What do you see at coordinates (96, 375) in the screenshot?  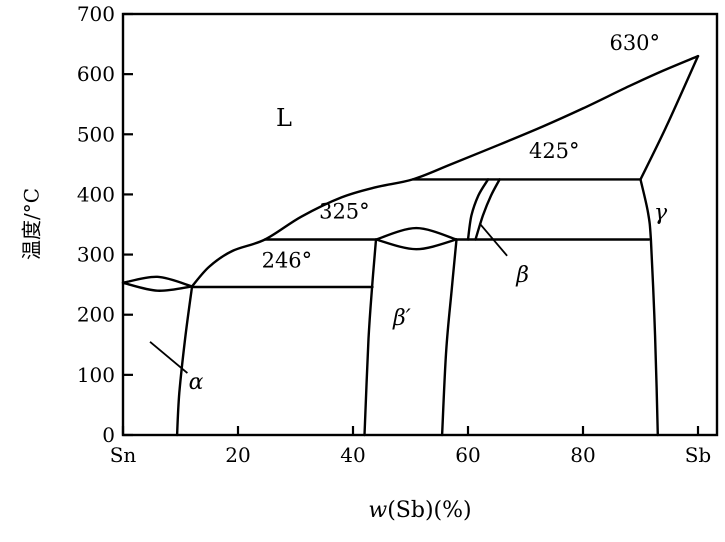 I see `y-tick-label: 100` at bounding box center [96, 375].